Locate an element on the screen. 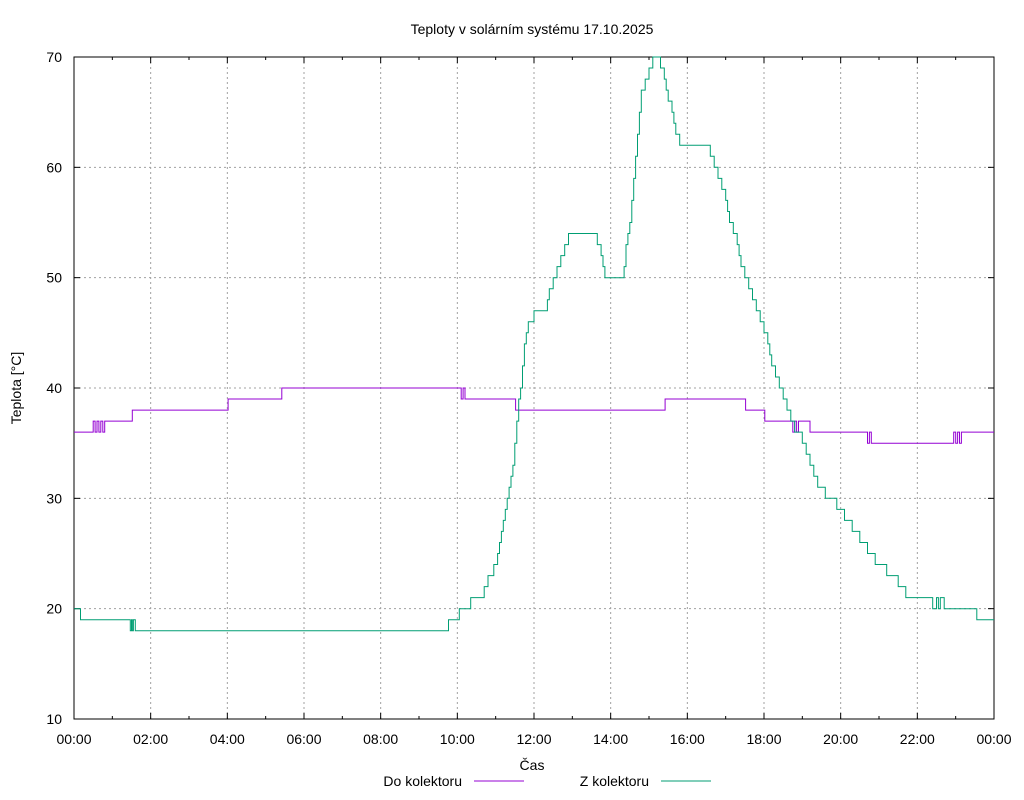 This screenshot has height=800, width=1024. x-tick-label: 14:00 is located at coordinates (610, 739).